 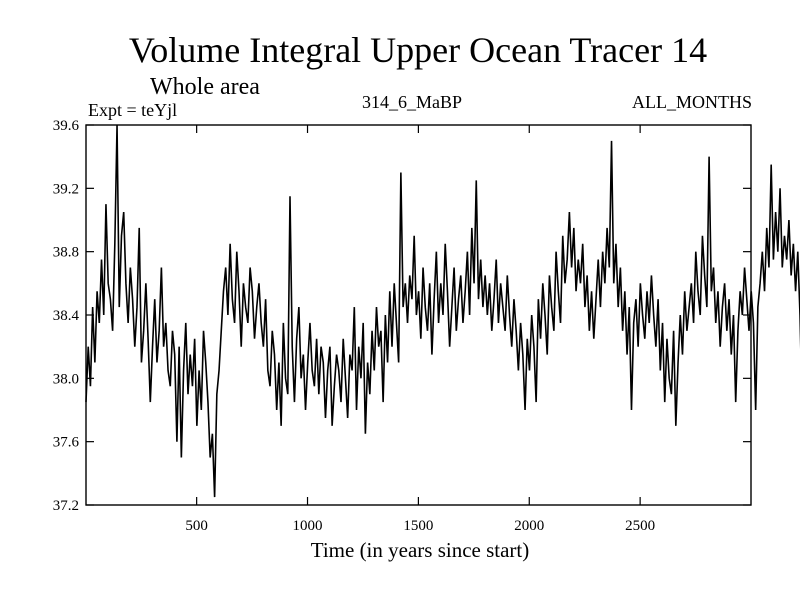 I want to click on experiment-label: Expt = teYjl, so click(x=132, y=110).